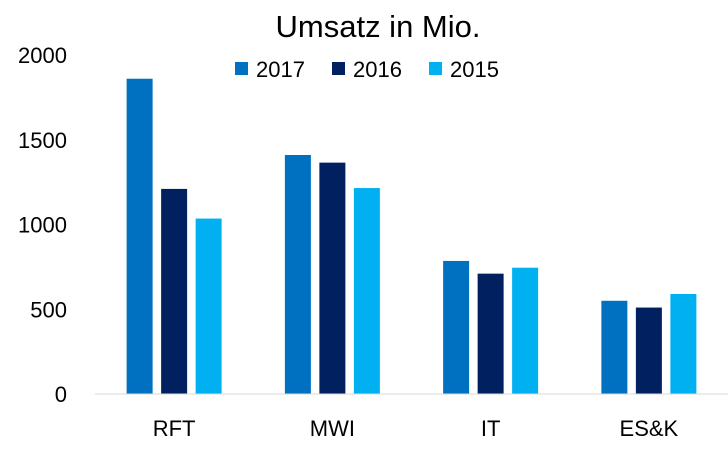 The height and width of the screenshot is (450, 728). What do you see at coordinates (648, 350) in the screenshot?
I see `bar-2016-esk` at bounding box center [648, 350].